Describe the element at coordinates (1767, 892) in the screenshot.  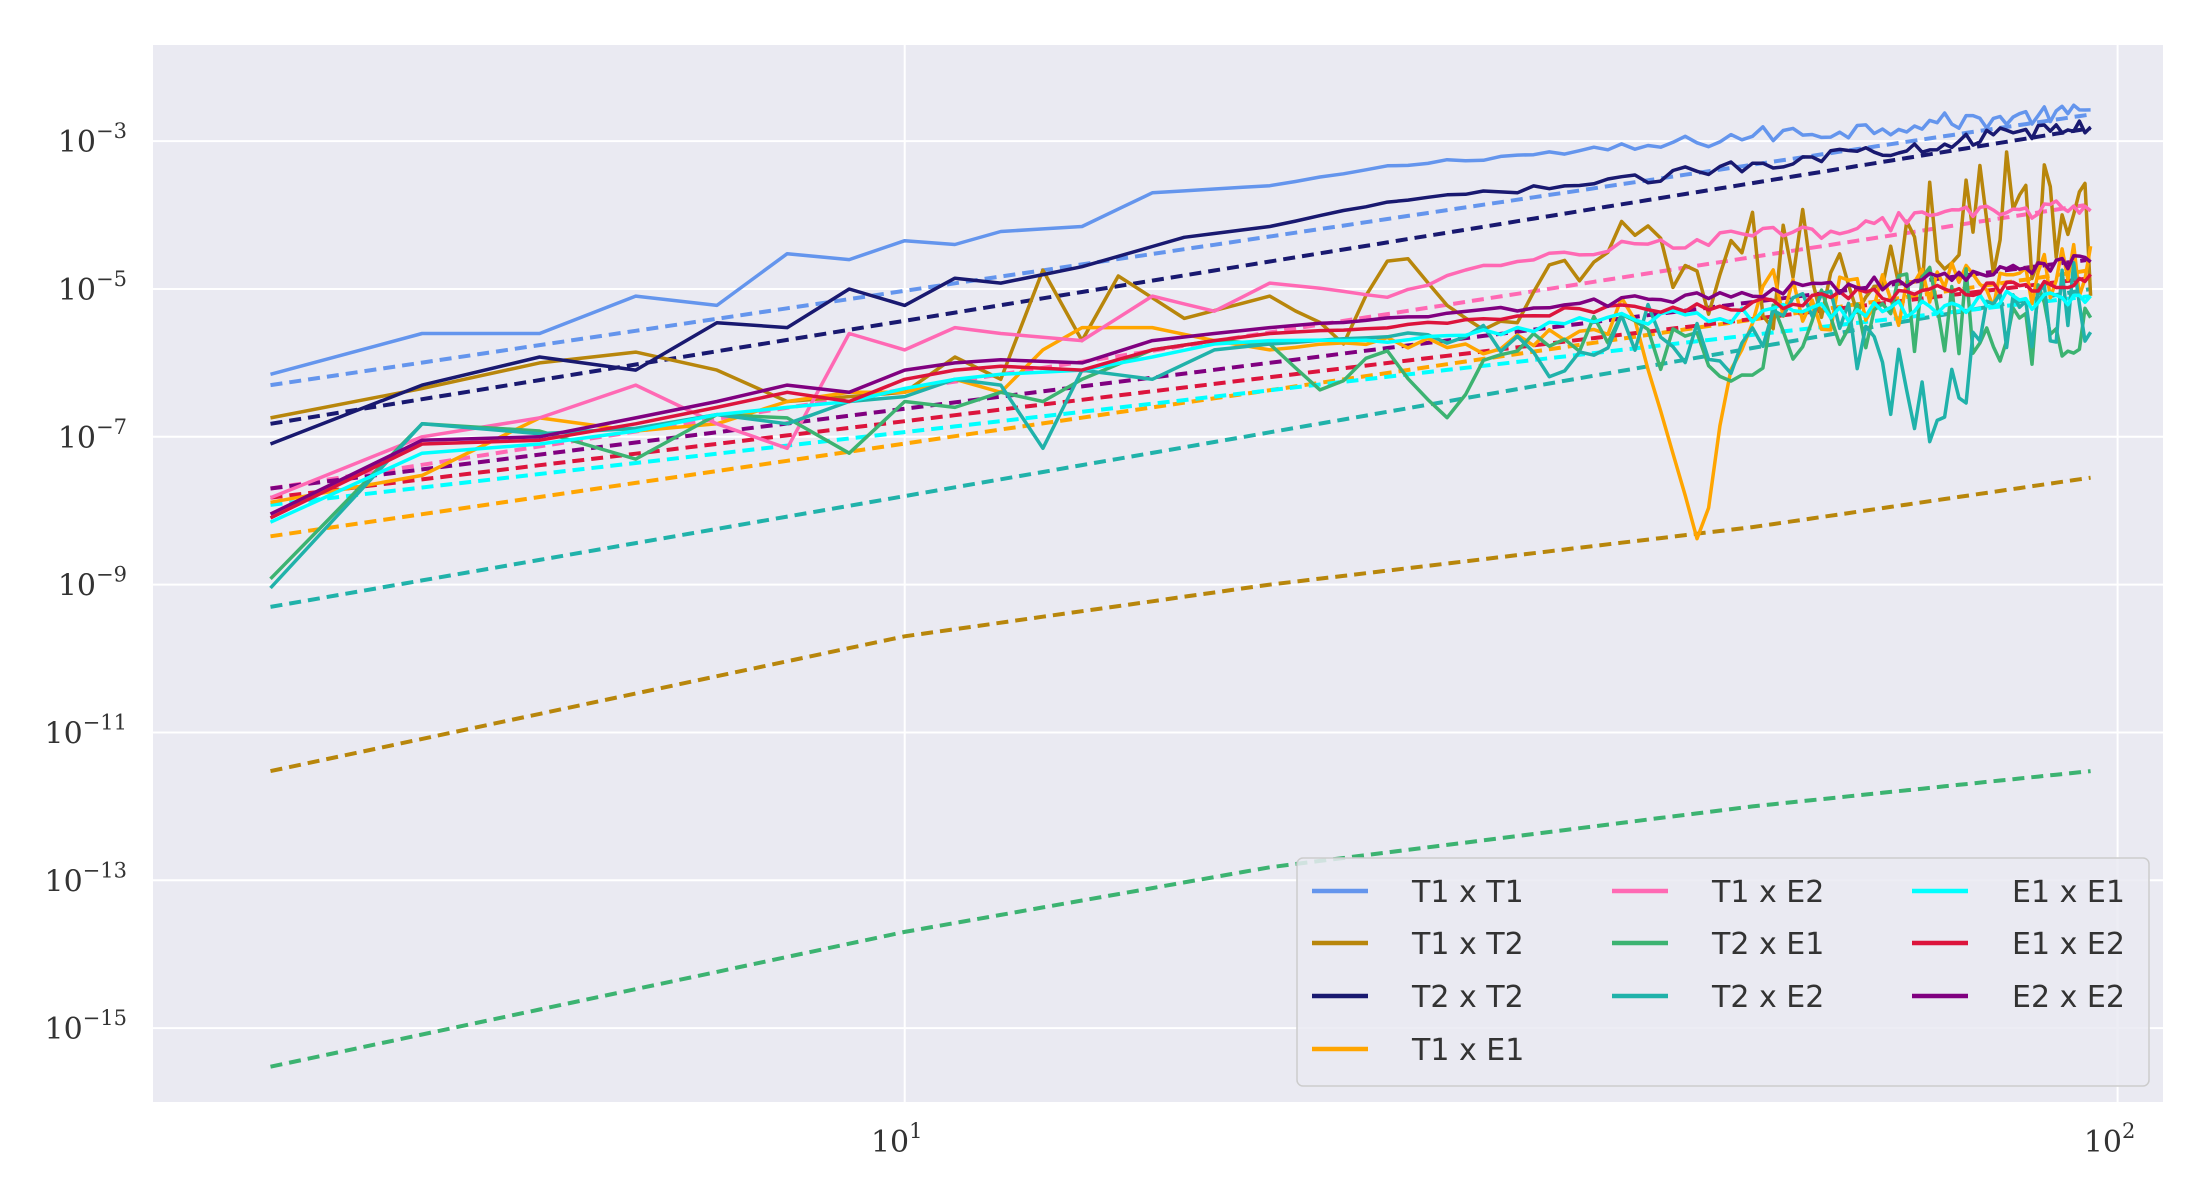
I see `legend-label: T1 x E2` at that location.